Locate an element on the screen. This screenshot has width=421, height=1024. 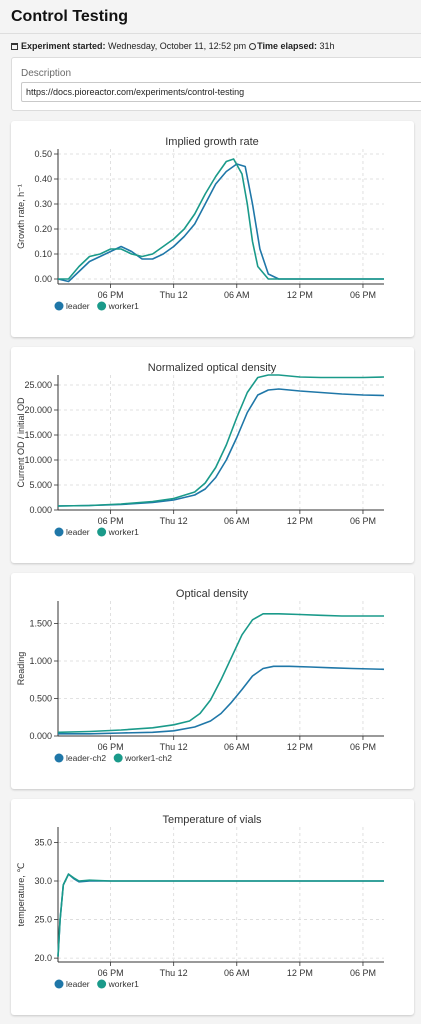
chart-title: Temperature of vials is located at coordinates (212, 820).